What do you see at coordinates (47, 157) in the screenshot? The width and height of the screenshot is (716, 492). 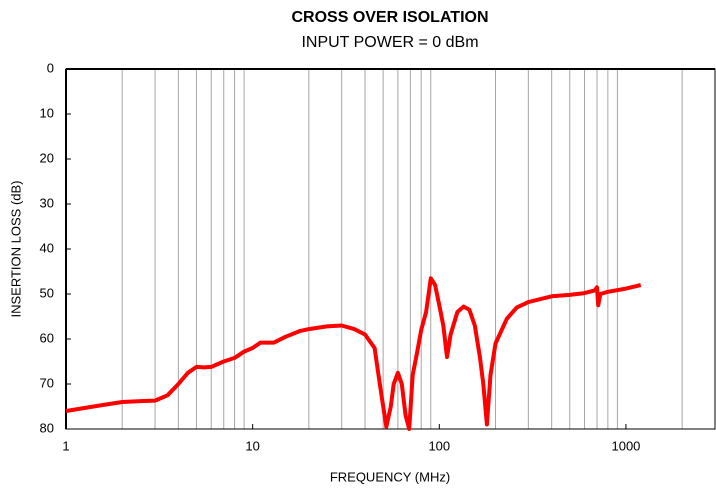 I see `y-tick-label: 20` at bounding box center [47, 157].